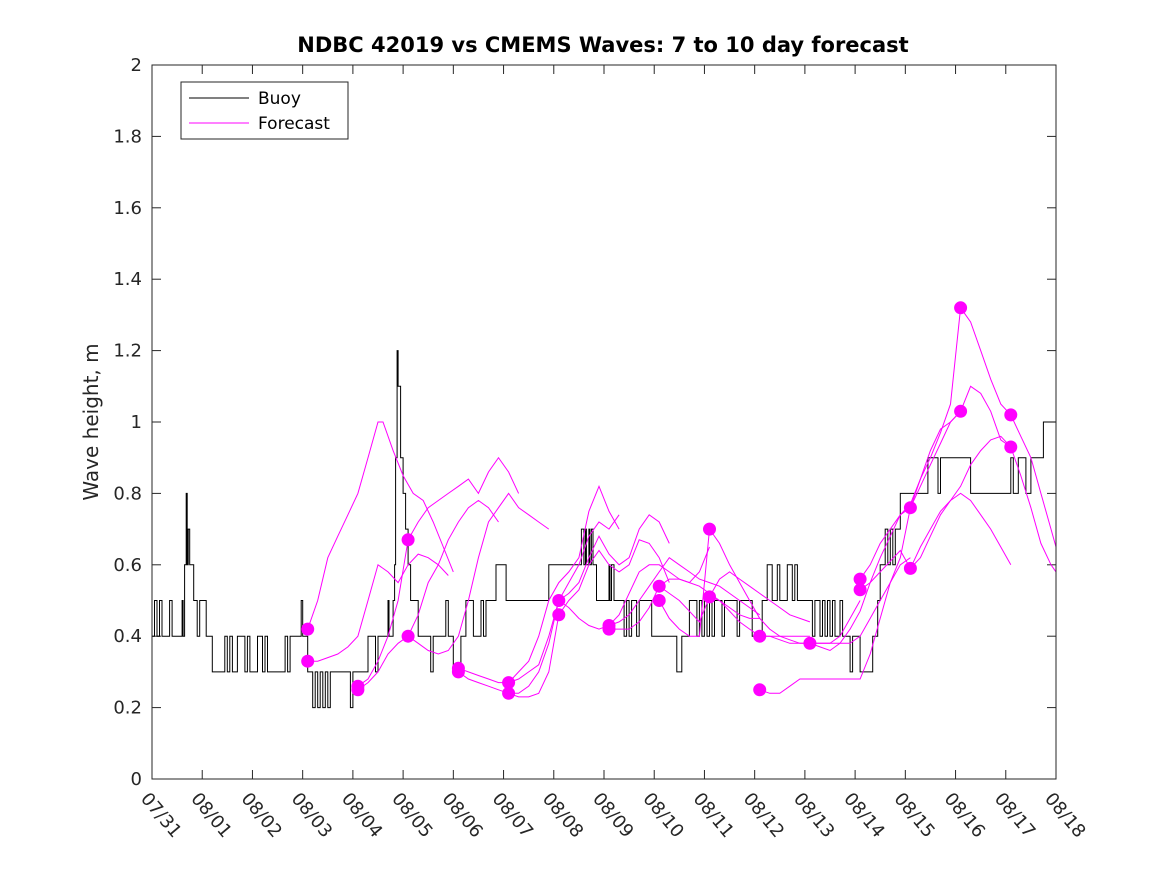 The image size is (1167, 875). I want to click on y-tick-label: 0.6, so click(127, 565).